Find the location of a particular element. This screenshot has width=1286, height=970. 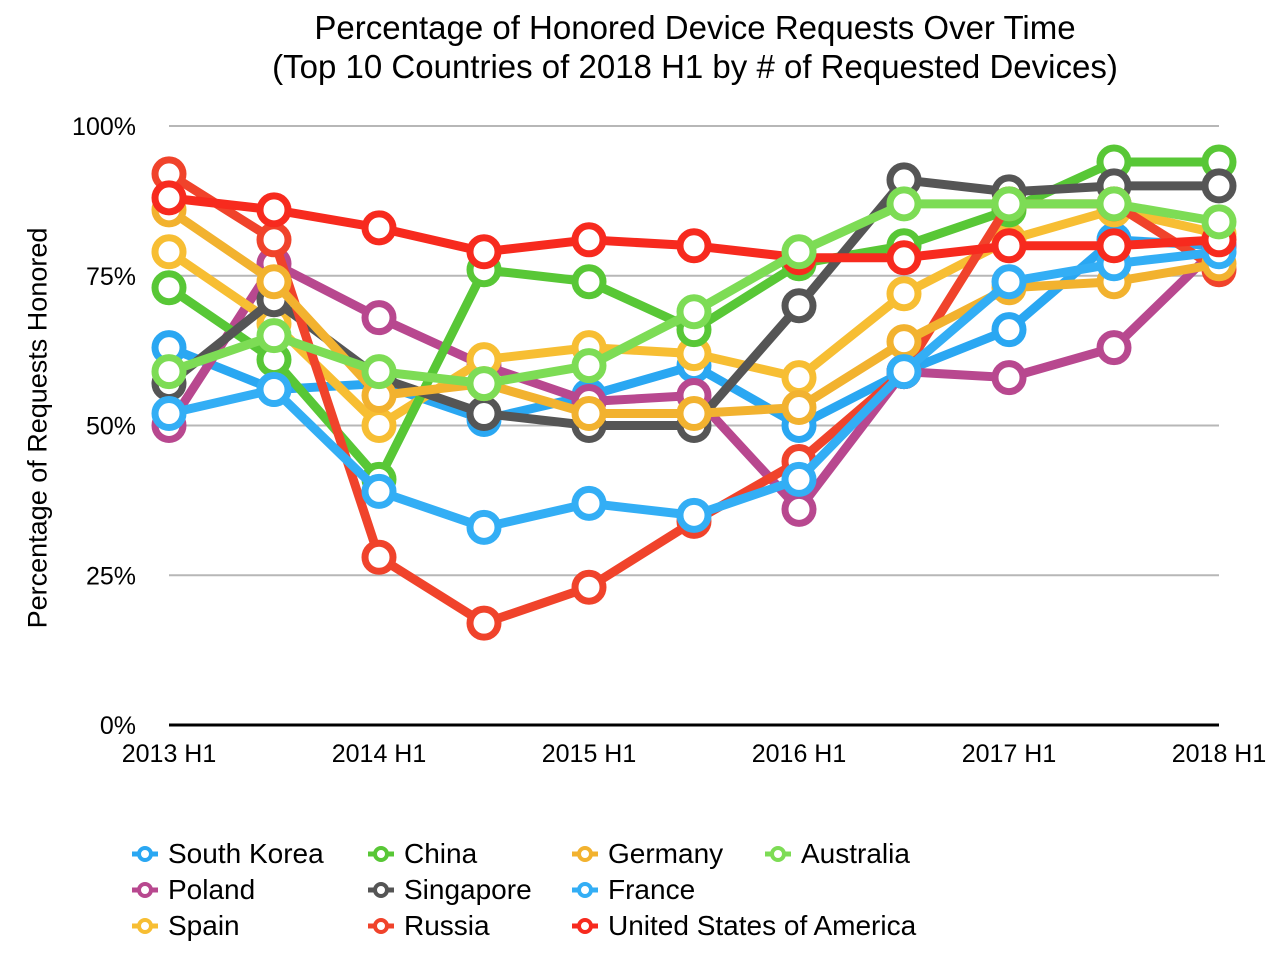

legend-item-china: China is located at coordinates (421, 854).